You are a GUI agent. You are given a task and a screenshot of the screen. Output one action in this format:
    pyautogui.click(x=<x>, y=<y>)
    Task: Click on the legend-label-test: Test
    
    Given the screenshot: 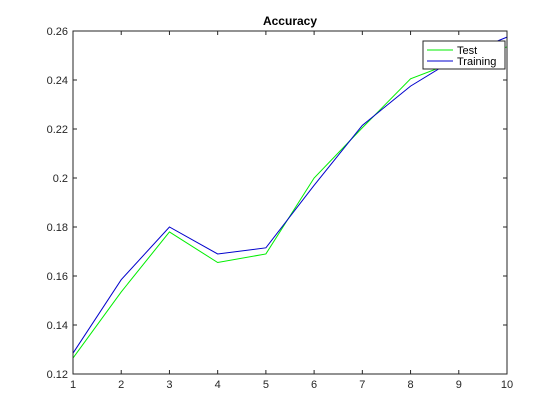 What is the action you would take?
    pyautogui.click(x=467, y=51)
    